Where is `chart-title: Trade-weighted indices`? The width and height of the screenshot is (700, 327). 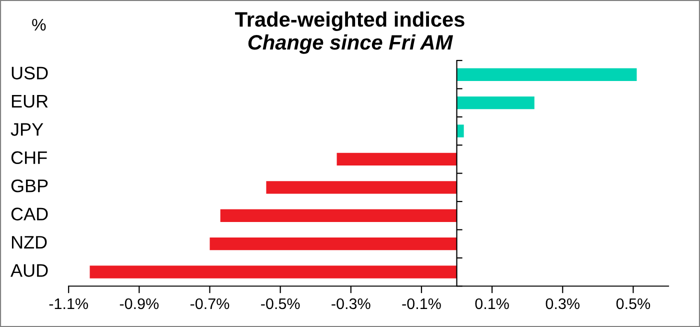 chart-title: Trade-weighted indices is located at coordinates (349, 22).